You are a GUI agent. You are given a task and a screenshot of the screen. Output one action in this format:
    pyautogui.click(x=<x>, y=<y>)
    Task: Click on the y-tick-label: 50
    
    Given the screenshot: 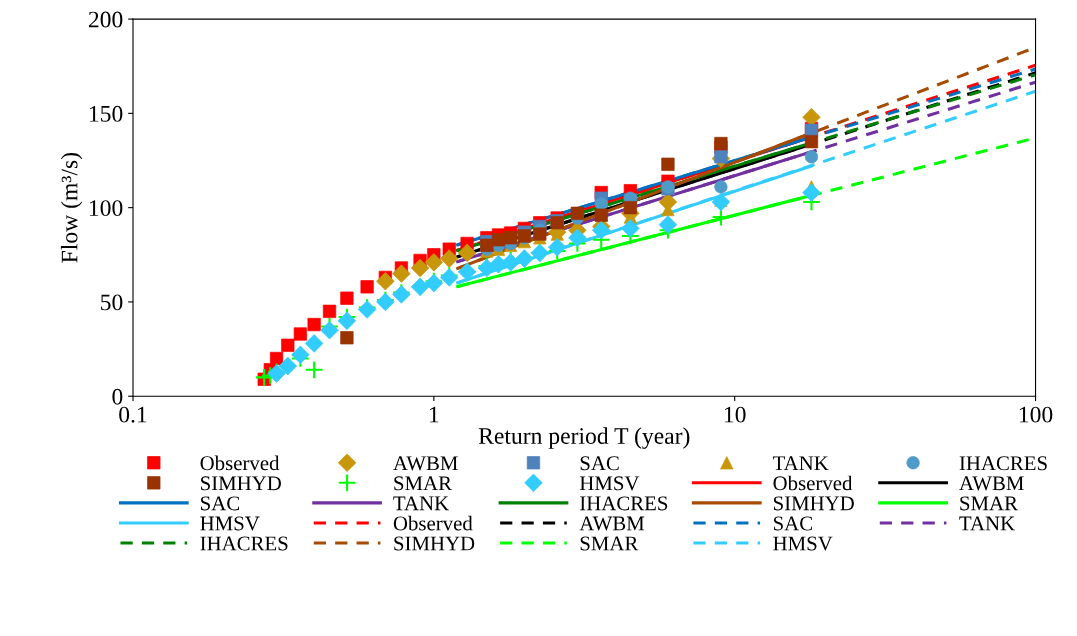 What is the action you would take?
    pyautogui.click(x=112, y=302)
    